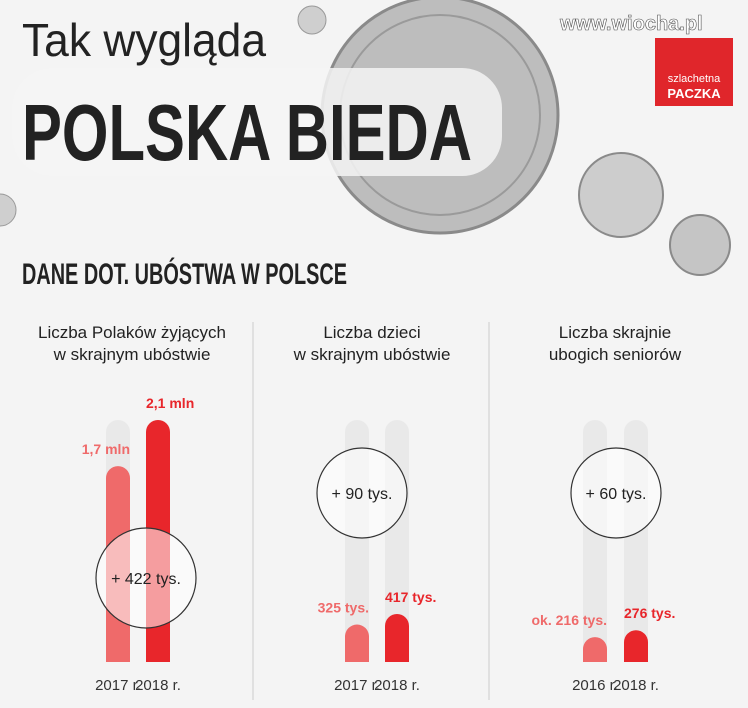  What do you see at coordinates (615, 332) in the screenshot?
I see `chart-title: Liczba skrajnie` at bounding box center [615, 332].